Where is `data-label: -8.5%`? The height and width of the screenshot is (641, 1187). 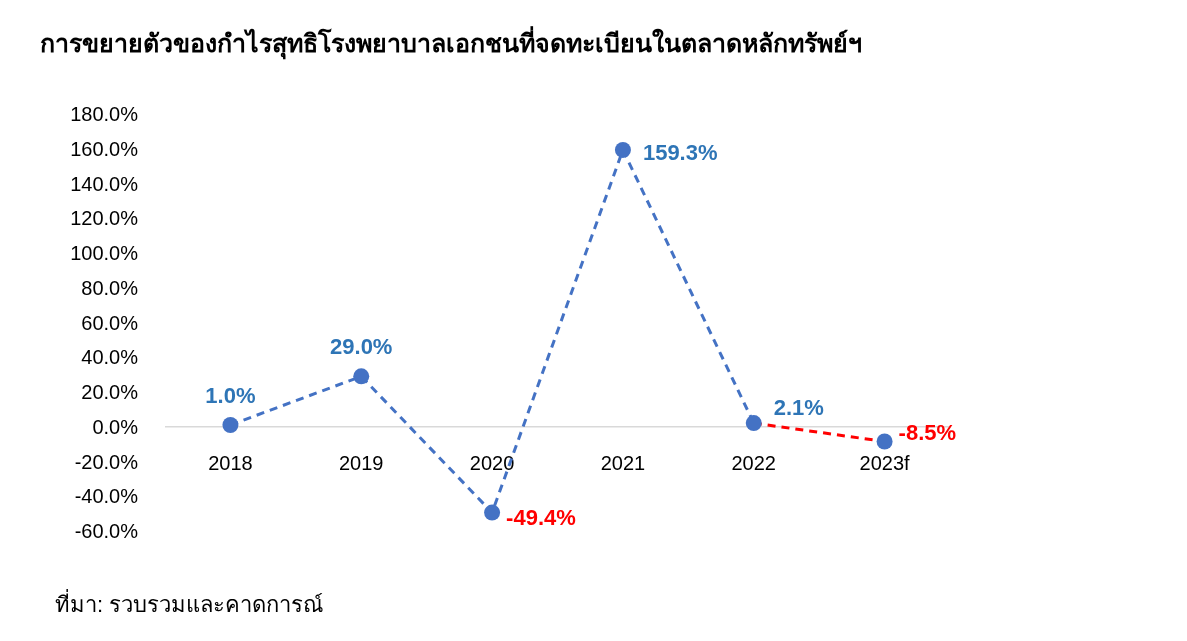
data-label: -8.5% is located at coordinates (927, 432).